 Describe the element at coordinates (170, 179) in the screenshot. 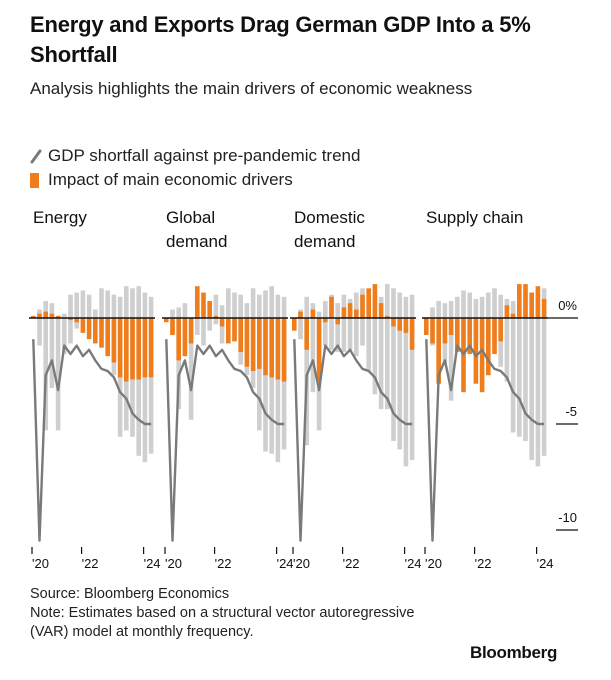

I see `legend-bar-label: Impact of main economic drivers` at that location.